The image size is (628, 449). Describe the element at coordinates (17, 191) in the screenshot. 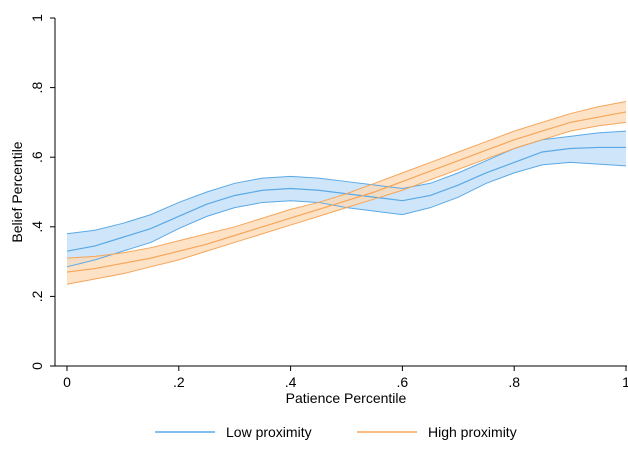

I see `y-axis-title: Belief Percentile` at that location.